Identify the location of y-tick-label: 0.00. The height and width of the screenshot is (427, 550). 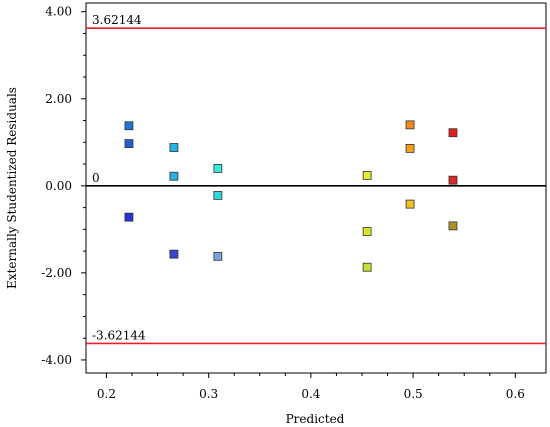
(58, 186).